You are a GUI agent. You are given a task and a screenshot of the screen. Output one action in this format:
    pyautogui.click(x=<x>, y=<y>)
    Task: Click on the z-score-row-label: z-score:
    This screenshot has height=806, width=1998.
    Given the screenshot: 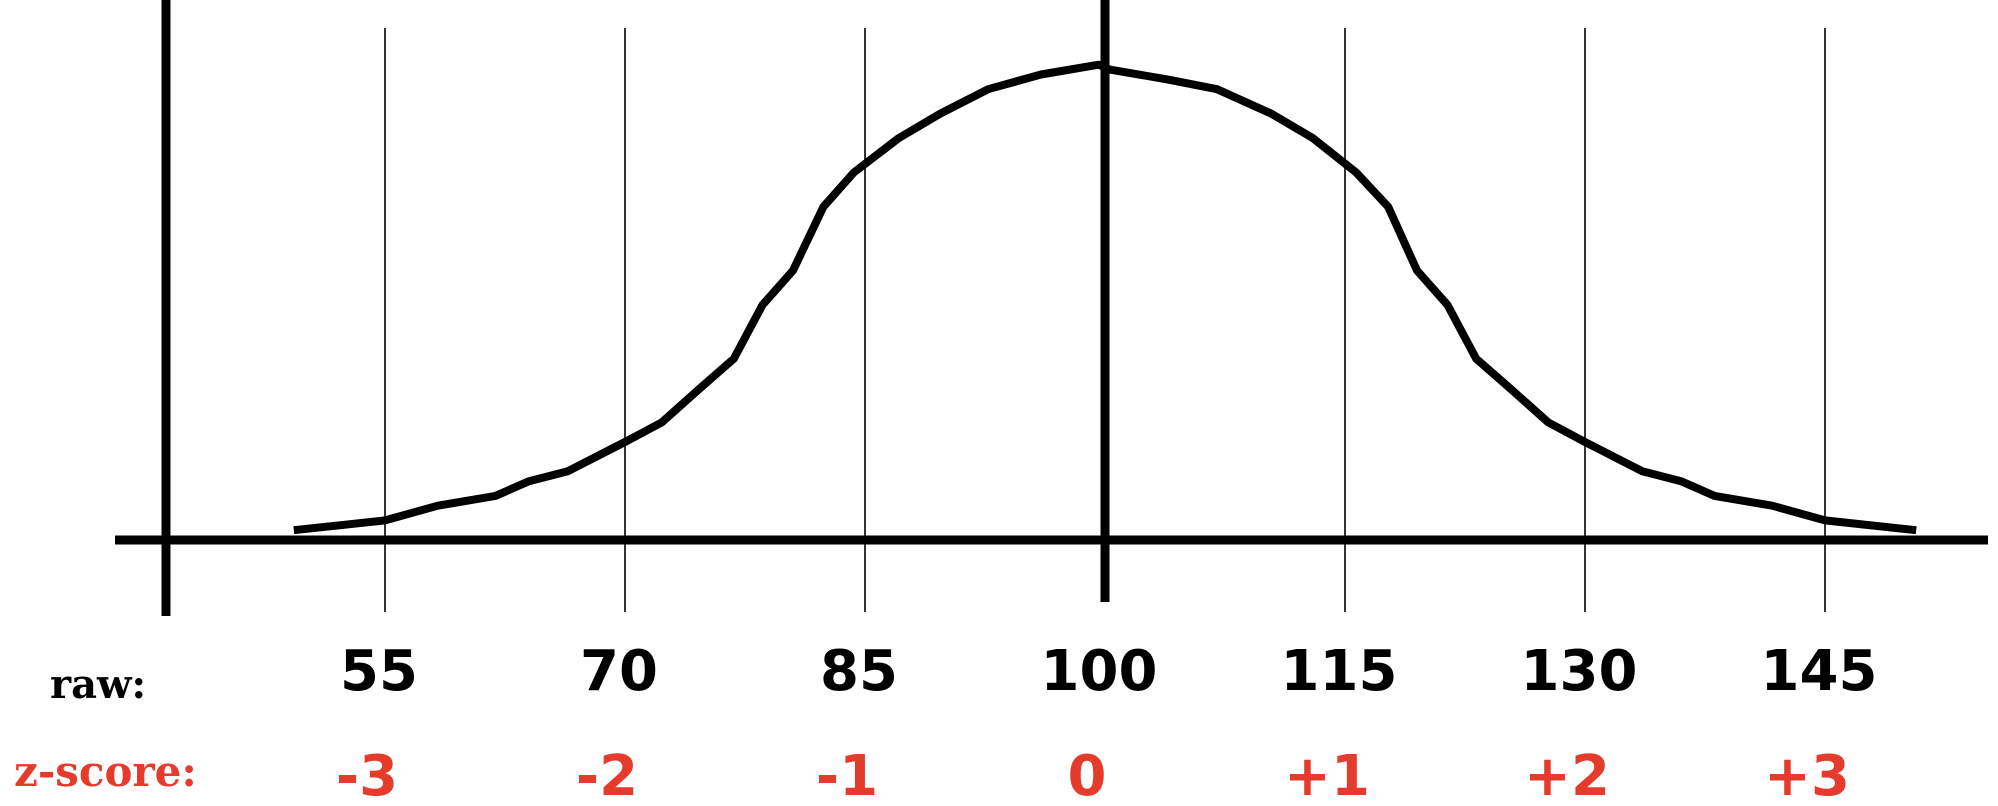 What is the action you would take?
    pyautogui.click(x=105, y=771)
    